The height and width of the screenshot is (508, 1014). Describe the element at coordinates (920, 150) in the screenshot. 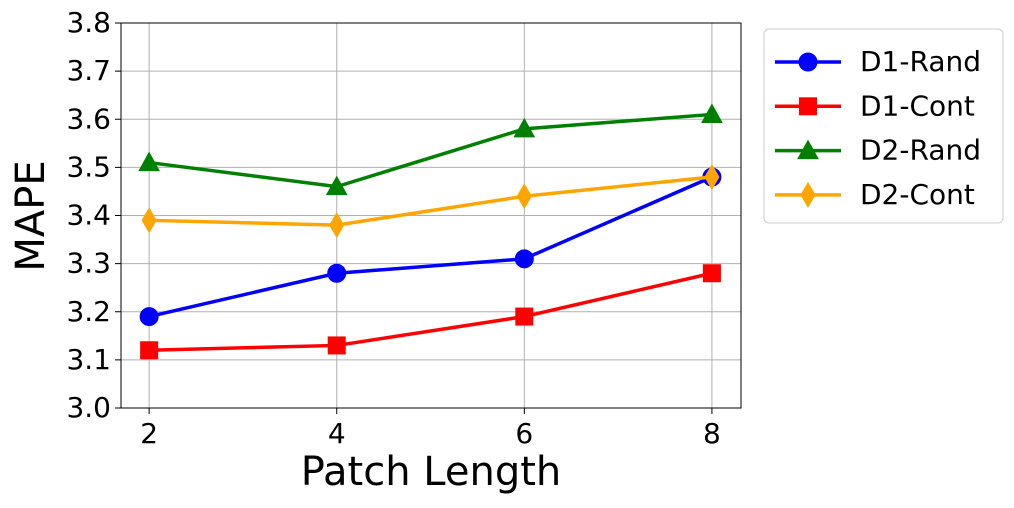

I see `legend-label: D2-Rand` at that location.